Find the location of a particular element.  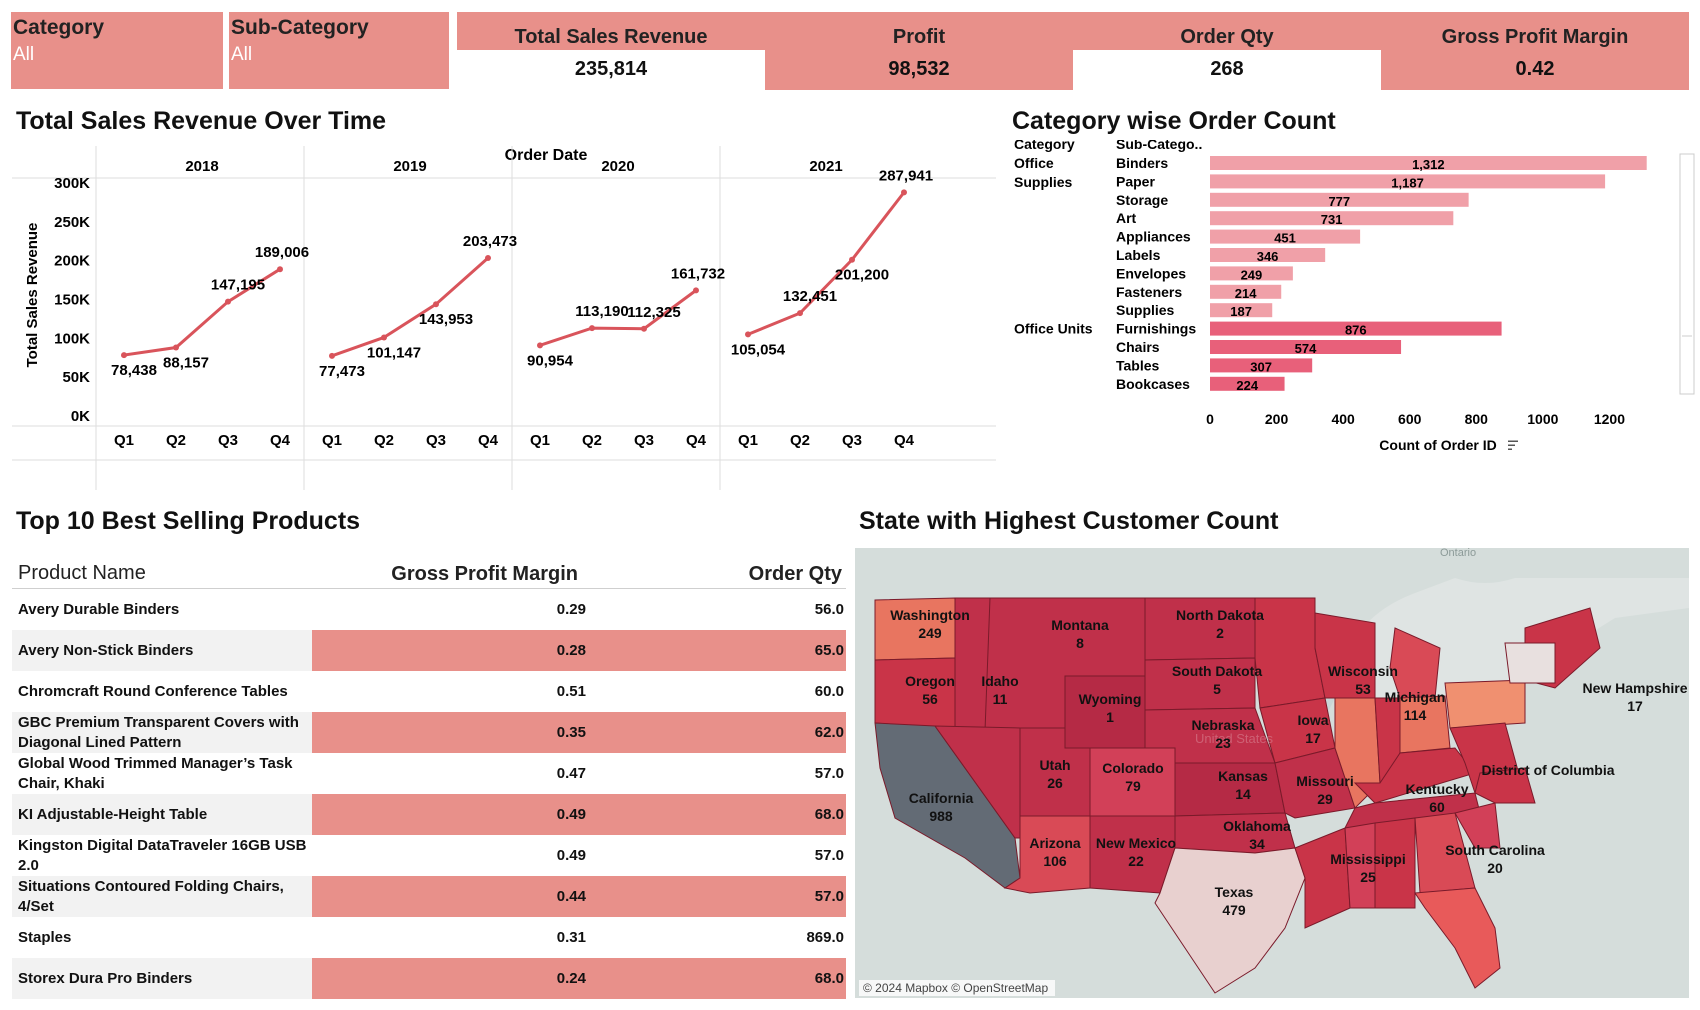

category-filter-value: All is located at coordinates (24, 54).